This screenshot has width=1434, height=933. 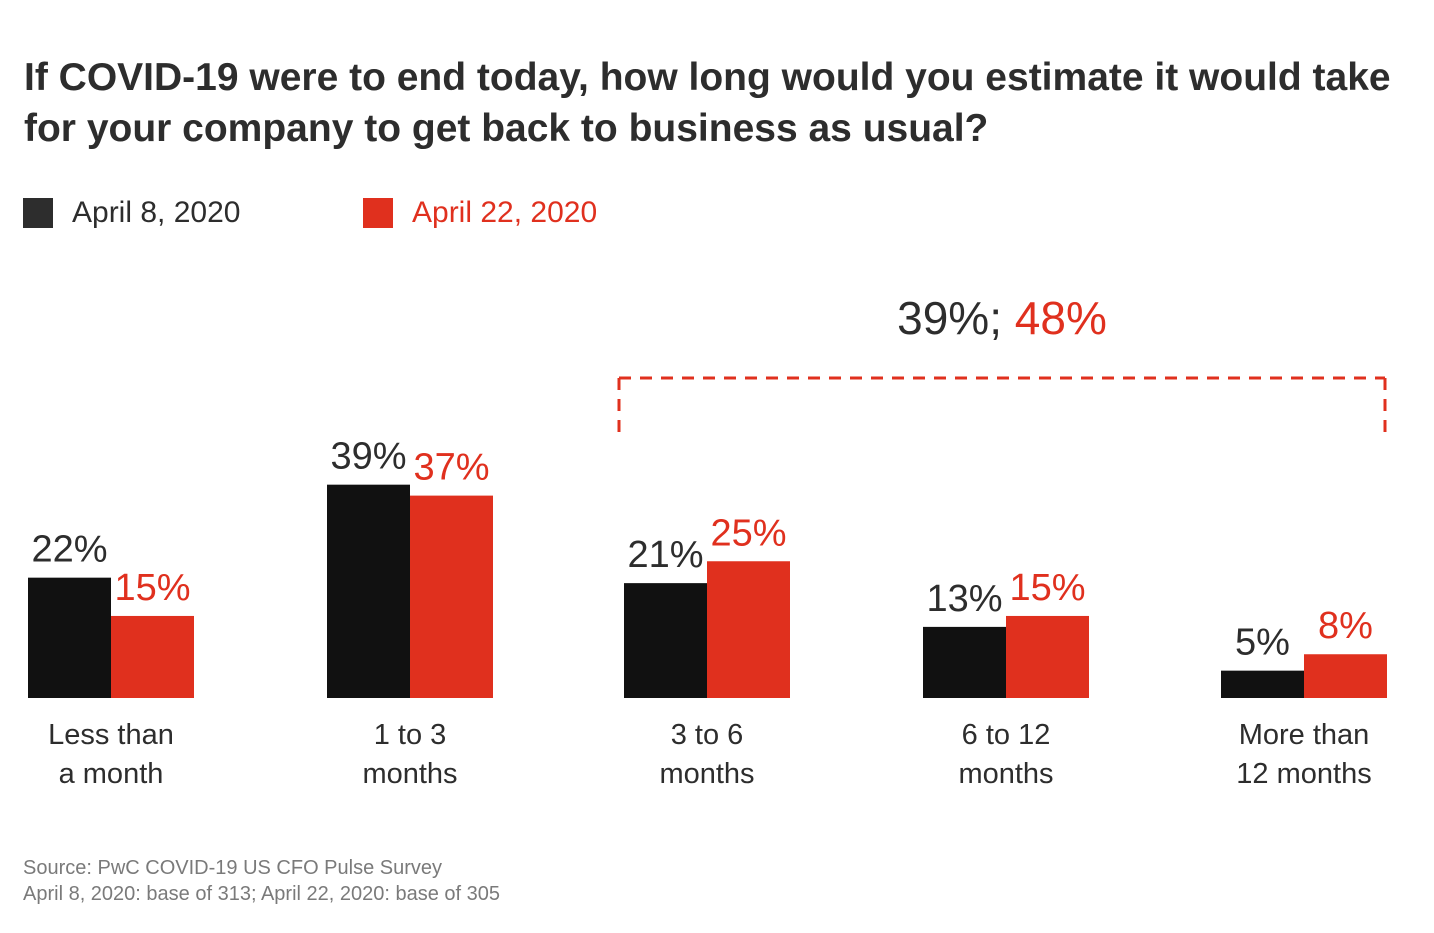 I want to click on category-label-0-1: a month, so click(x=111, y=774).